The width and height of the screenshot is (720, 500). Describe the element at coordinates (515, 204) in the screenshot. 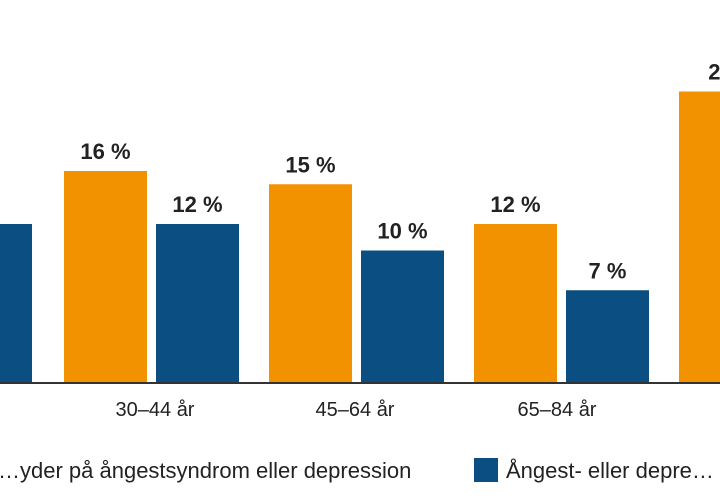

I see `value-label-series-0-cat-3: 12 %` at that location.